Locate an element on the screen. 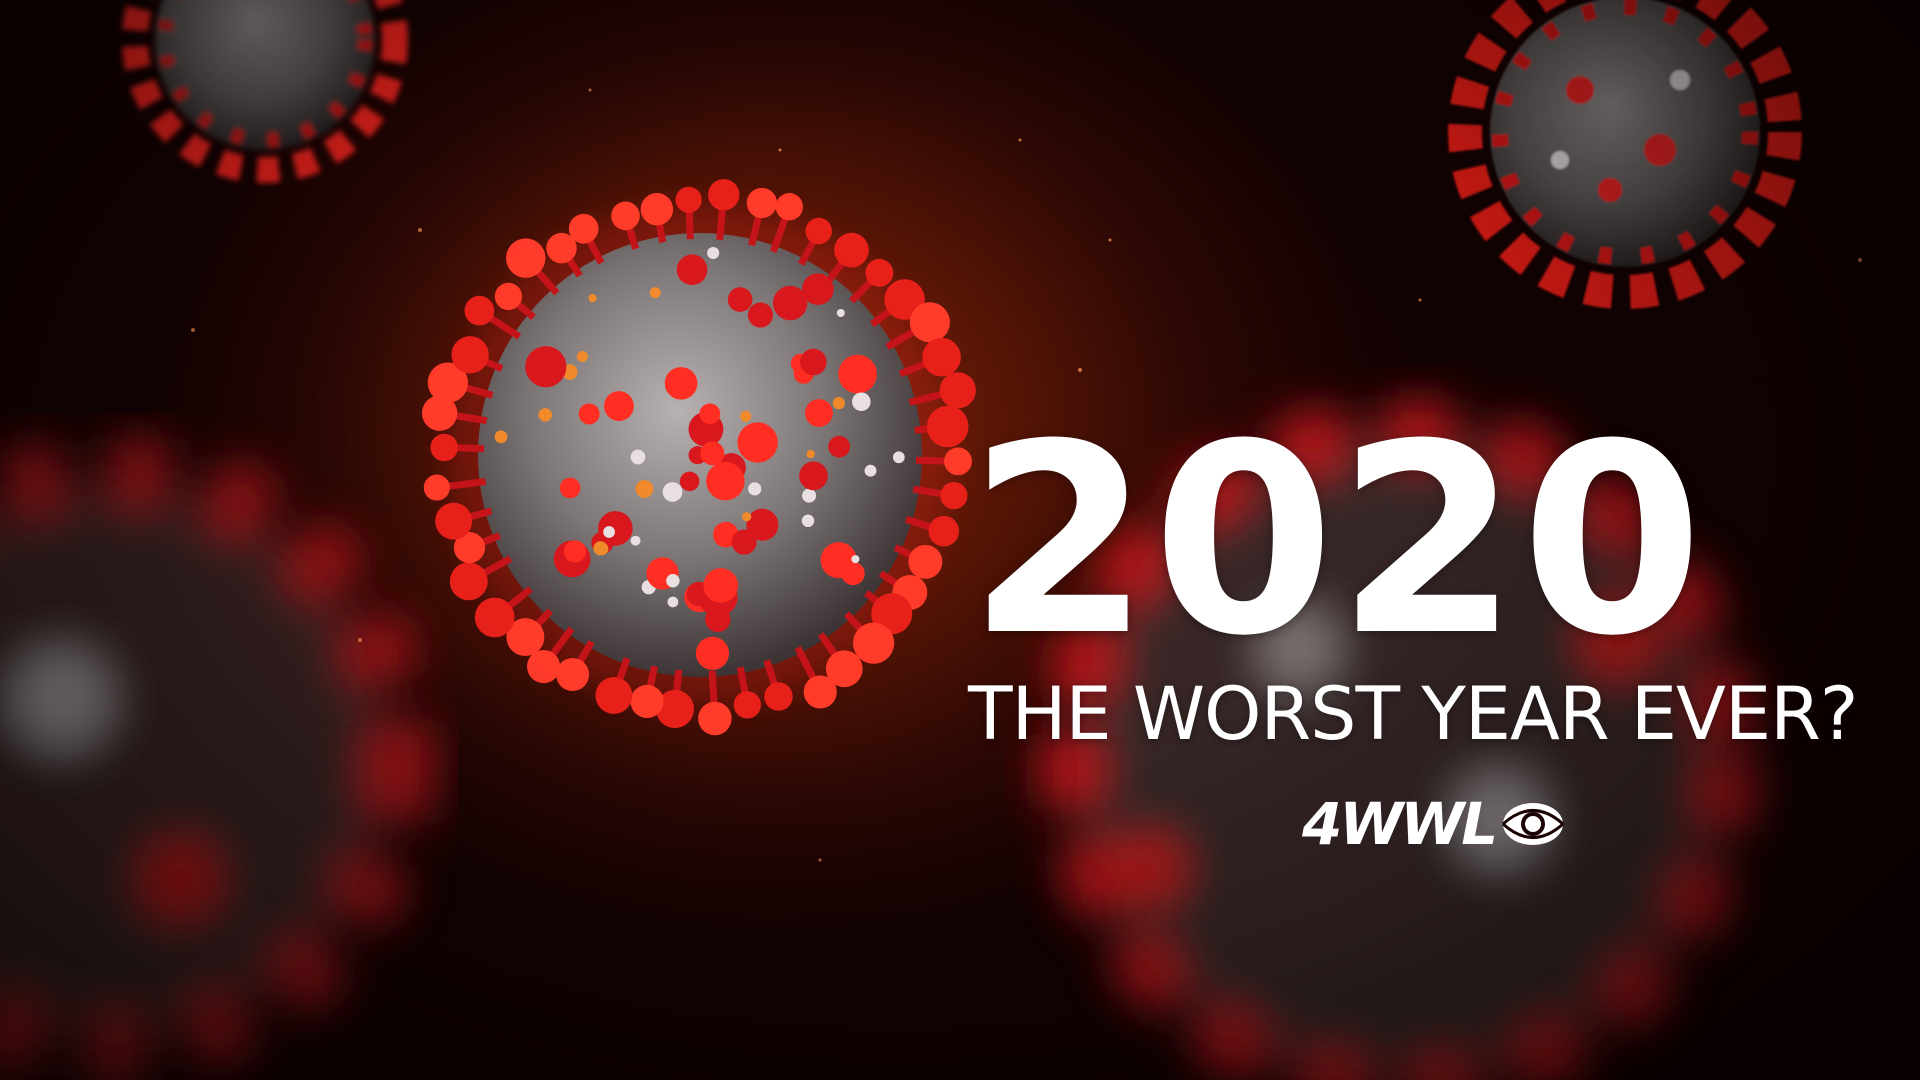 Image resolution: width=1920 pixels, height=1080 pixels. virus-background-left is located at coordinates (217, 757).